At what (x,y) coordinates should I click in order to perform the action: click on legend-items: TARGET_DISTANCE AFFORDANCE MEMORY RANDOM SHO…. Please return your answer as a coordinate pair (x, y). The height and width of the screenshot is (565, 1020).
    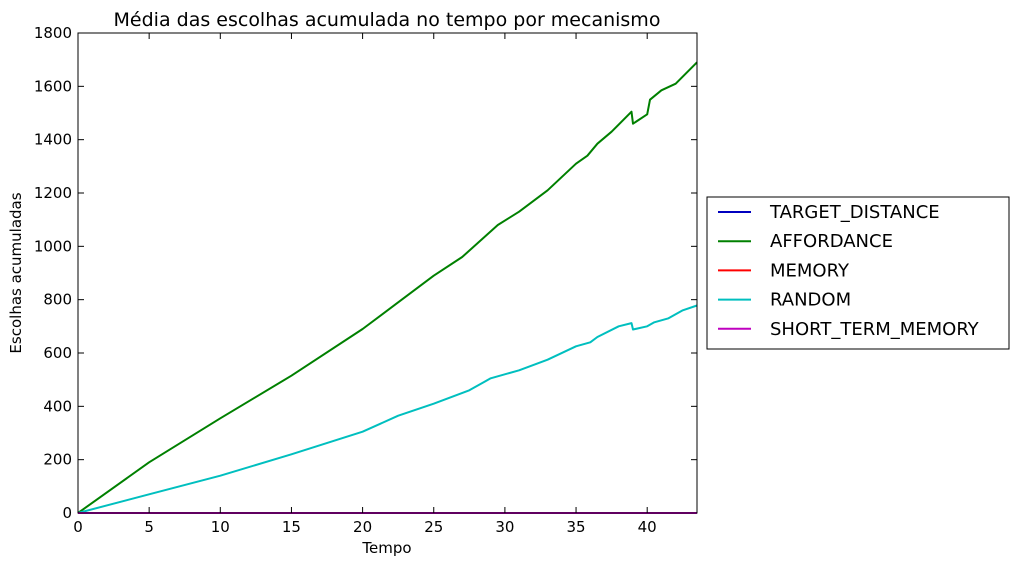
    Looking at the image, I should click on (849, 271).